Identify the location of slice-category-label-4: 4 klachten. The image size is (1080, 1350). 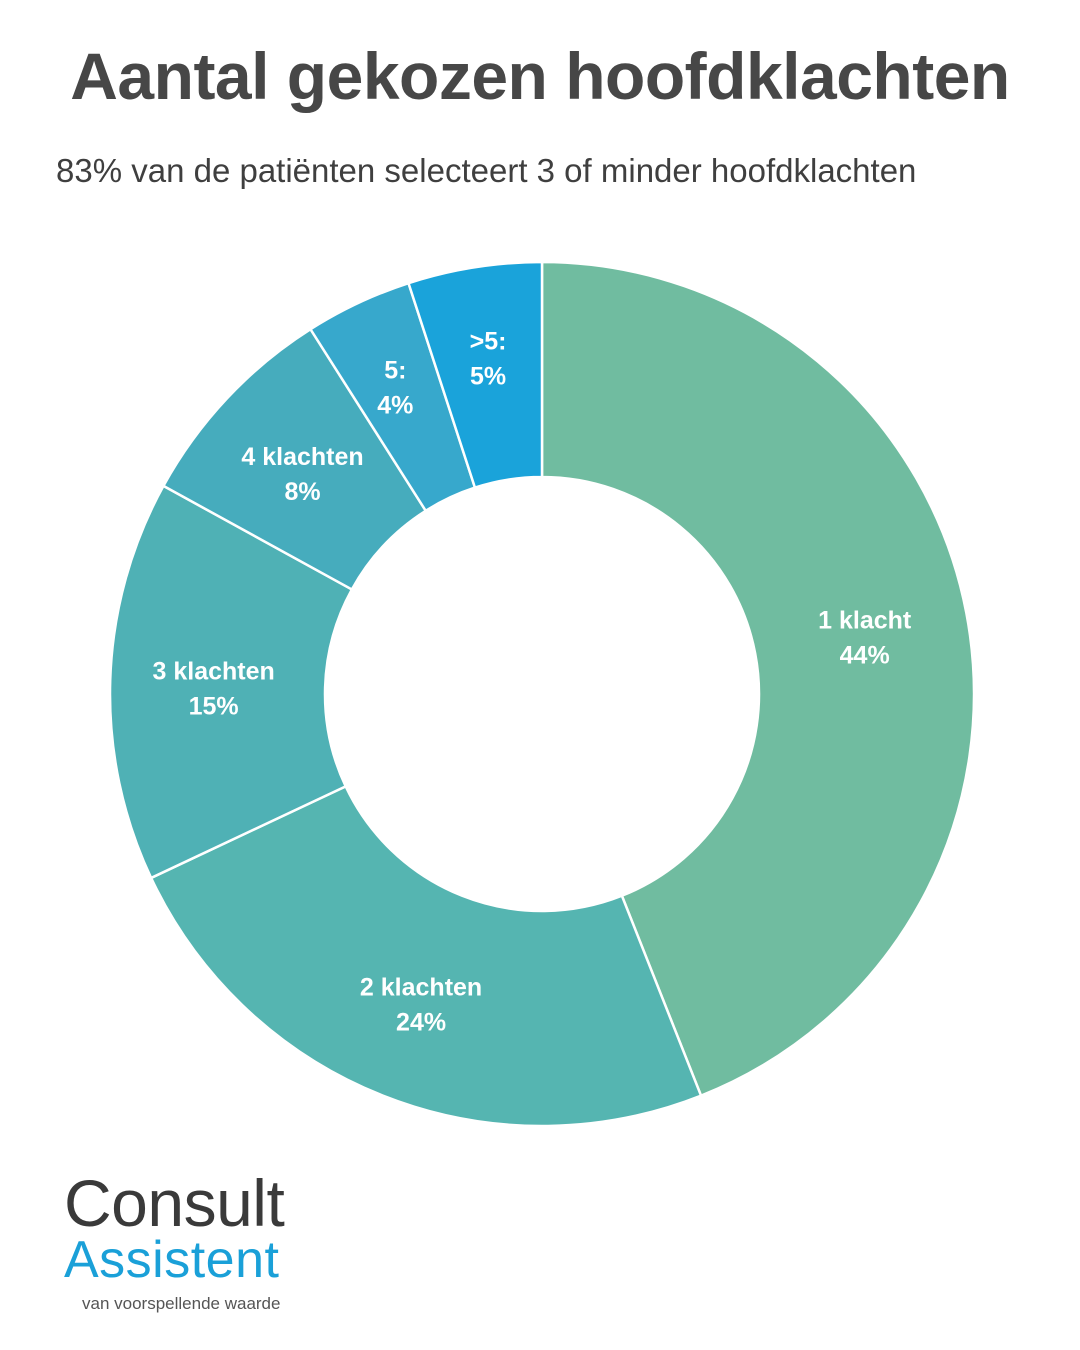
(302, 457).